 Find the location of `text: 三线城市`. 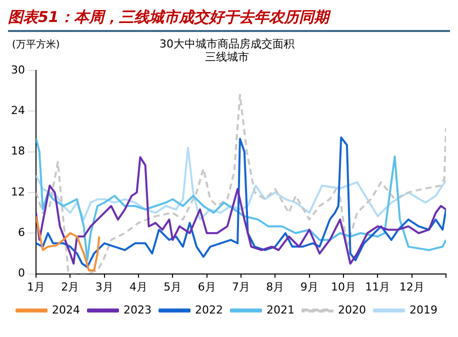

text: 三线城市 is located at coordinates (227, 57).